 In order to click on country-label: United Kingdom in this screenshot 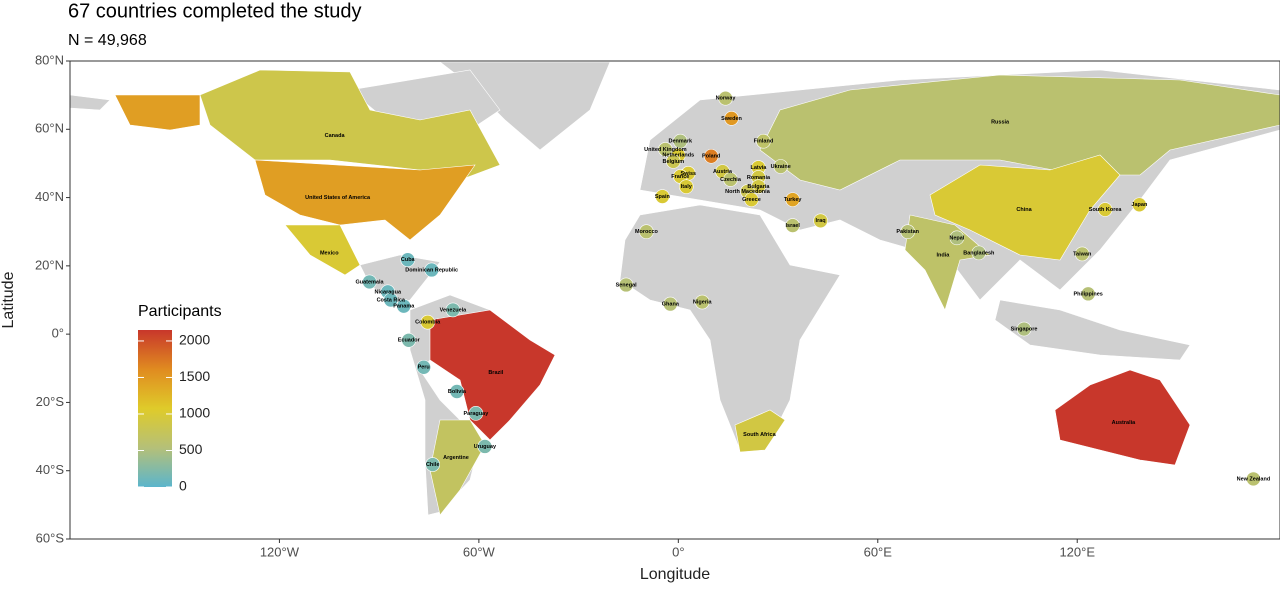, I will do `click(665, 150)`.